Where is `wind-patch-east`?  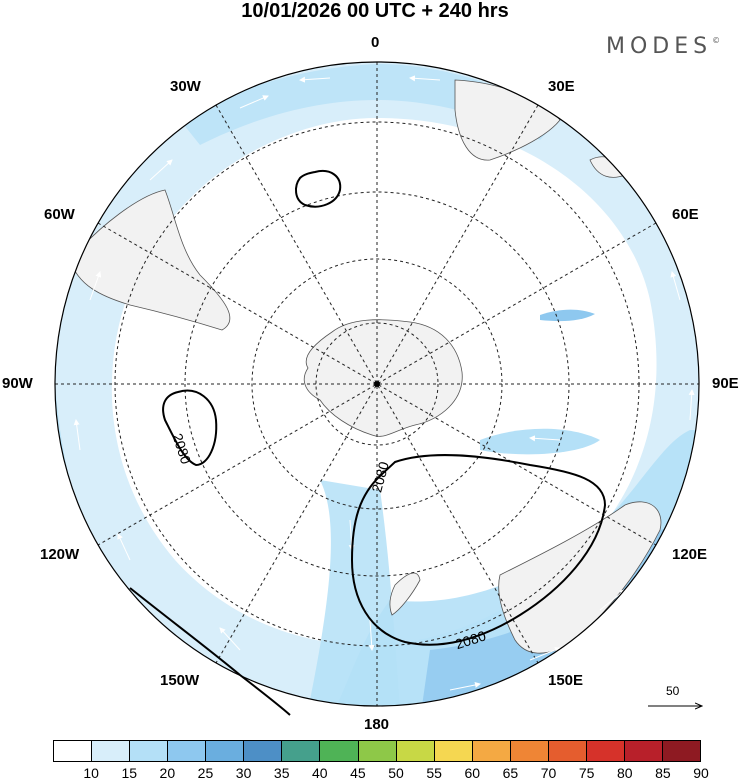
wind-patch-east is located at coordinates (540, 441).